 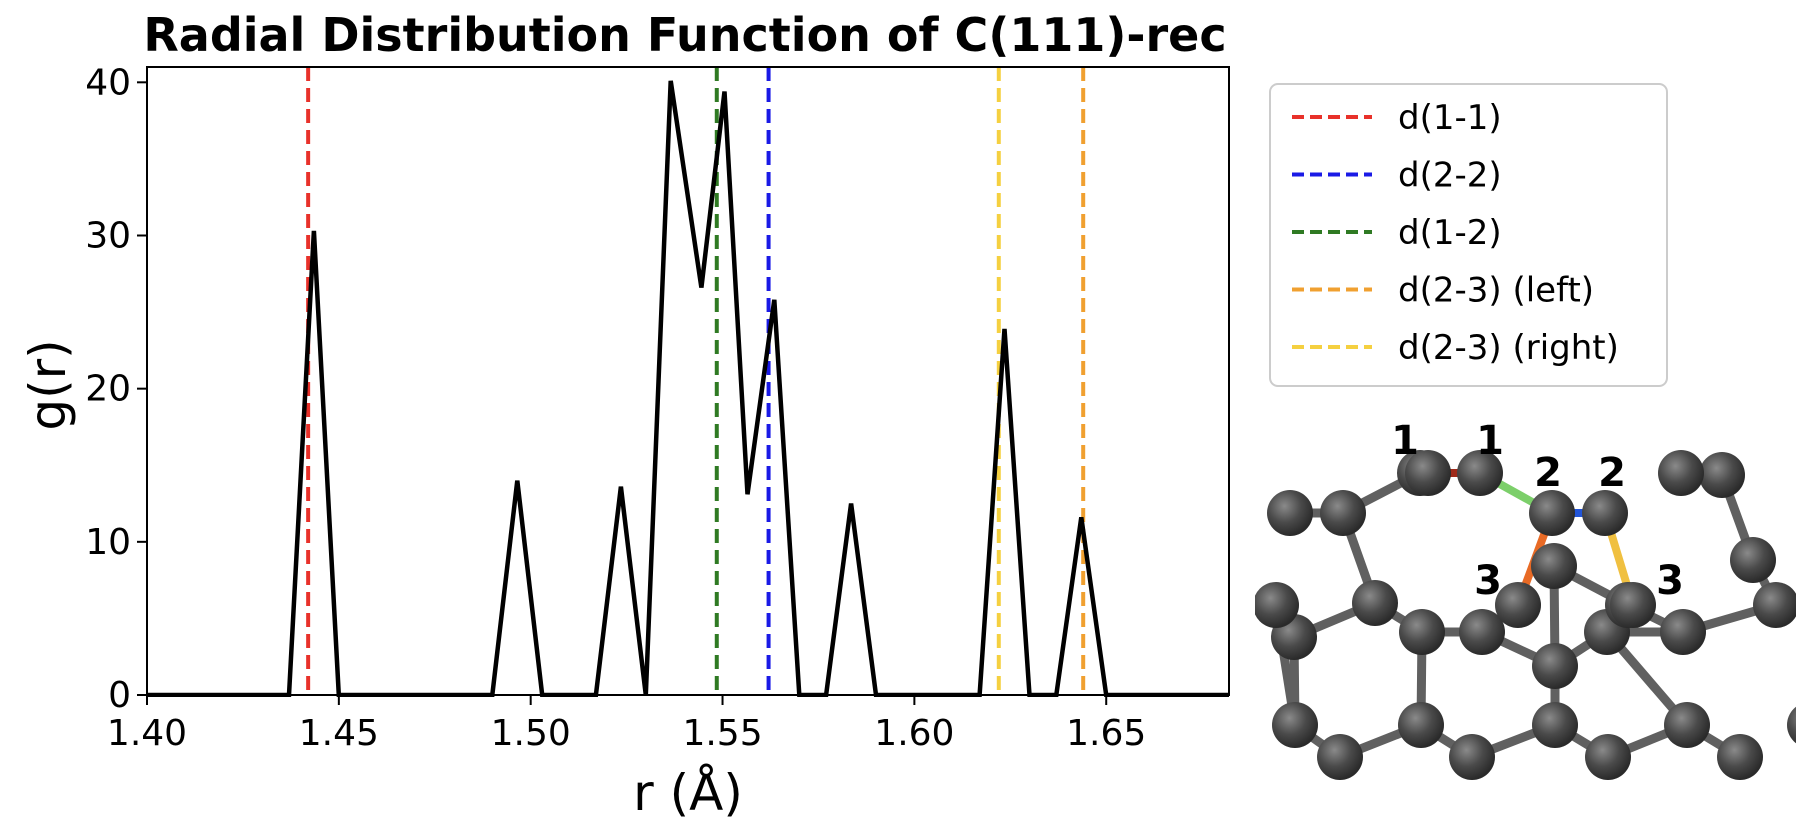 What do you see at coordinates (108, 235) in the screenshot?
I see `y-tick-label: 30` at bounding box center [108, 235].